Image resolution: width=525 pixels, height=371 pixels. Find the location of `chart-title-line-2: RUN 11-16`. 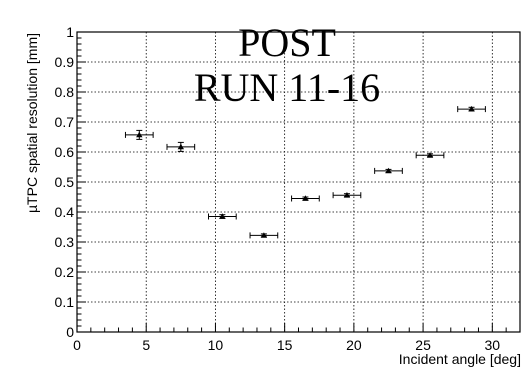

chart-title-line-2: RUN 11-16 is located at coordinates (287, 87).